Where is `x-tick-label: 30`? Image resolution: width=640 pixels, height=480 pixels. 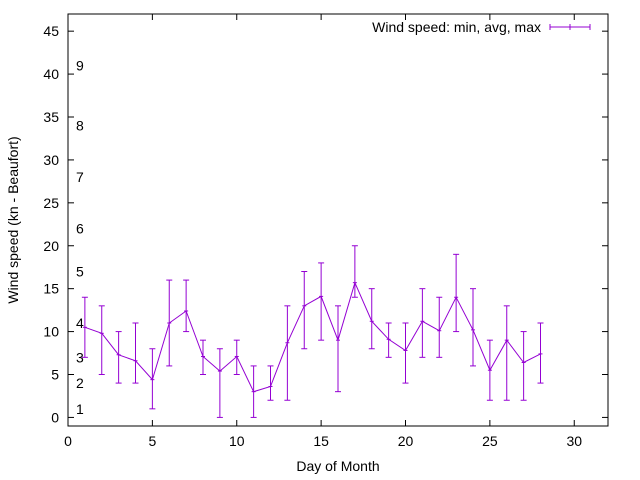 x-tick-label: 30 is located at coordinates (574, 441).